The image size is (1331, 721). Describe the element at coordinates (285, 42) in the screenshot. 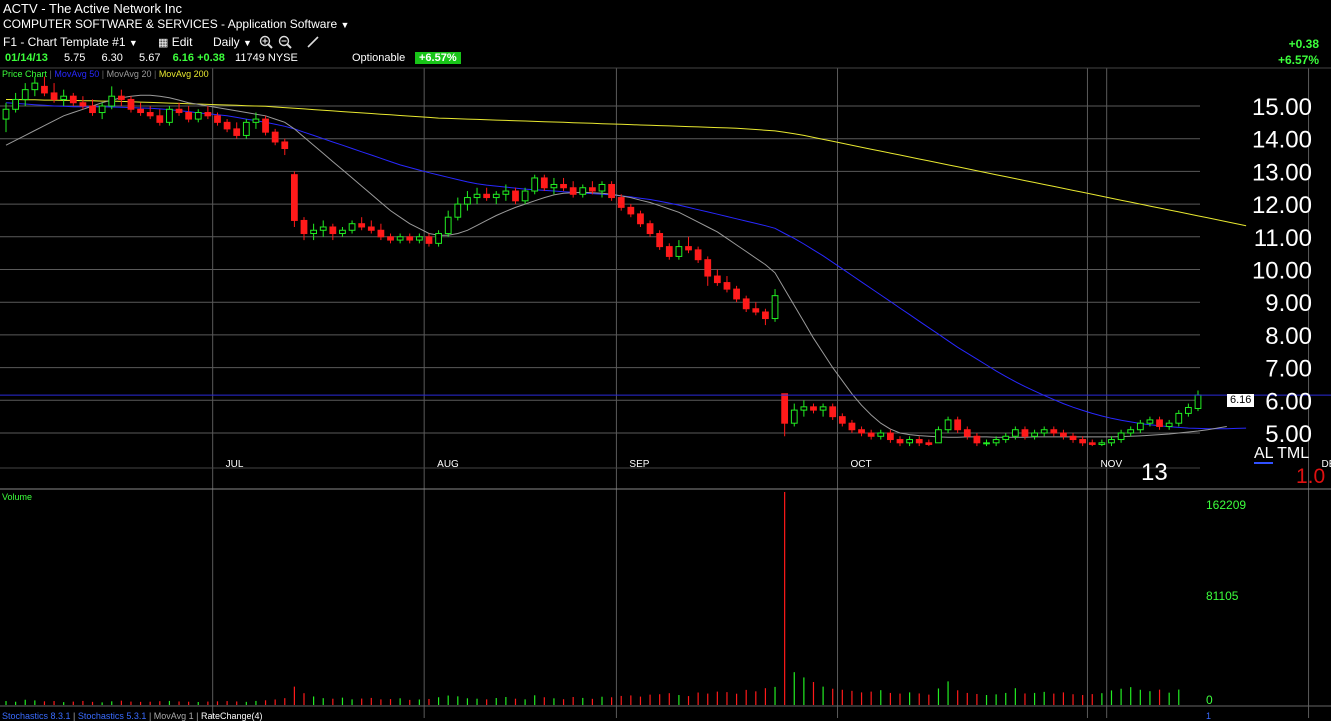

I see `zoom-out-icon` at that location.